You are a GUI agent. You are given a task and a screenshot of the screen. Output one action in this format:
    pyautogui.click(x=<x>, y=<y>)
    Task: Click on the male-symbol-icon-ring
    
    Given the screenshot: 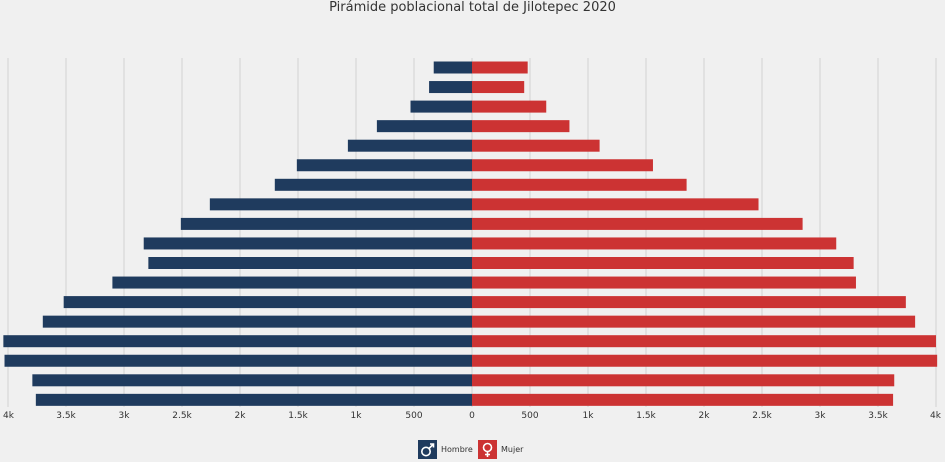 What is the action you would take?
    pyautogui.click(x=425, y=451)
    